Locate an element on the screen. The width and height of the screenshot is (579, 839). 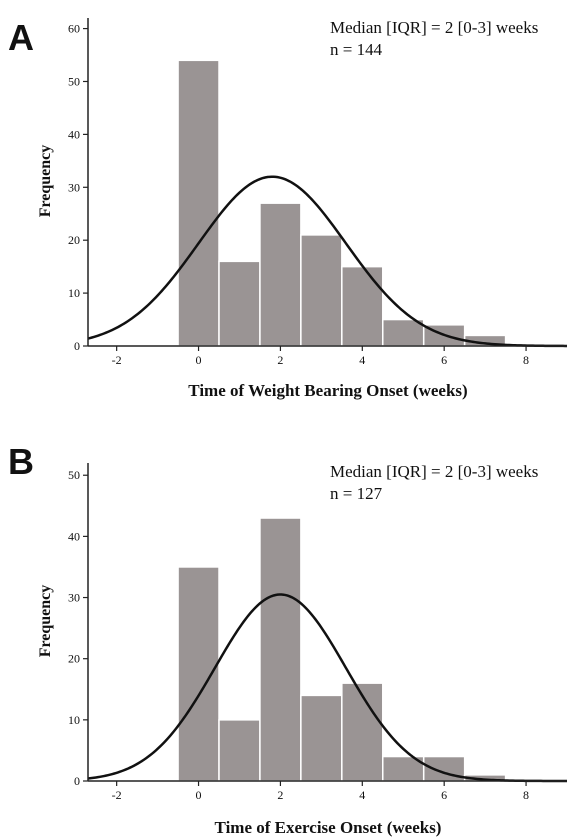
panel-b-letter: B is located at coordinates (21, 461).